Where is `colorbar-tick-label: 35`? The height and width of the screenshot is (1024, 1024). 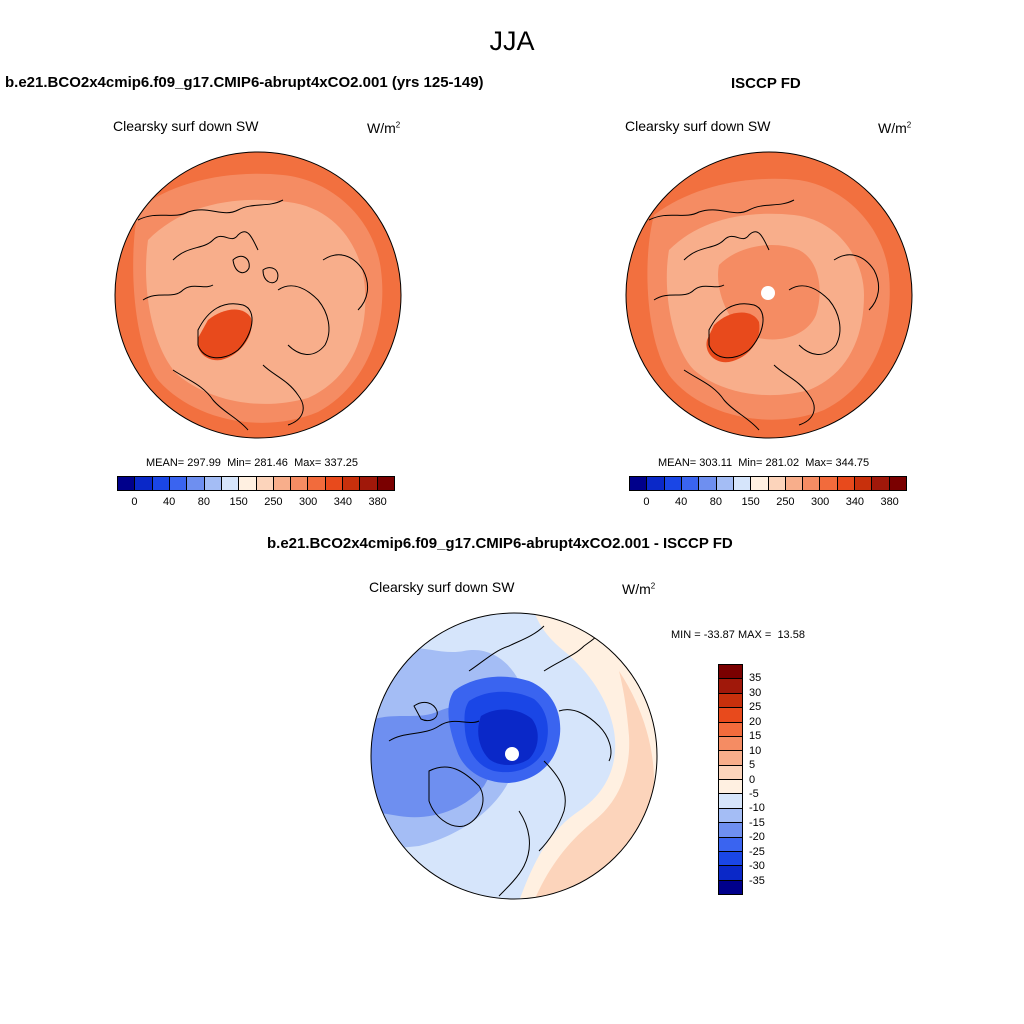 colorbar-tick-label: 35 is located at coordinates (755, 678).